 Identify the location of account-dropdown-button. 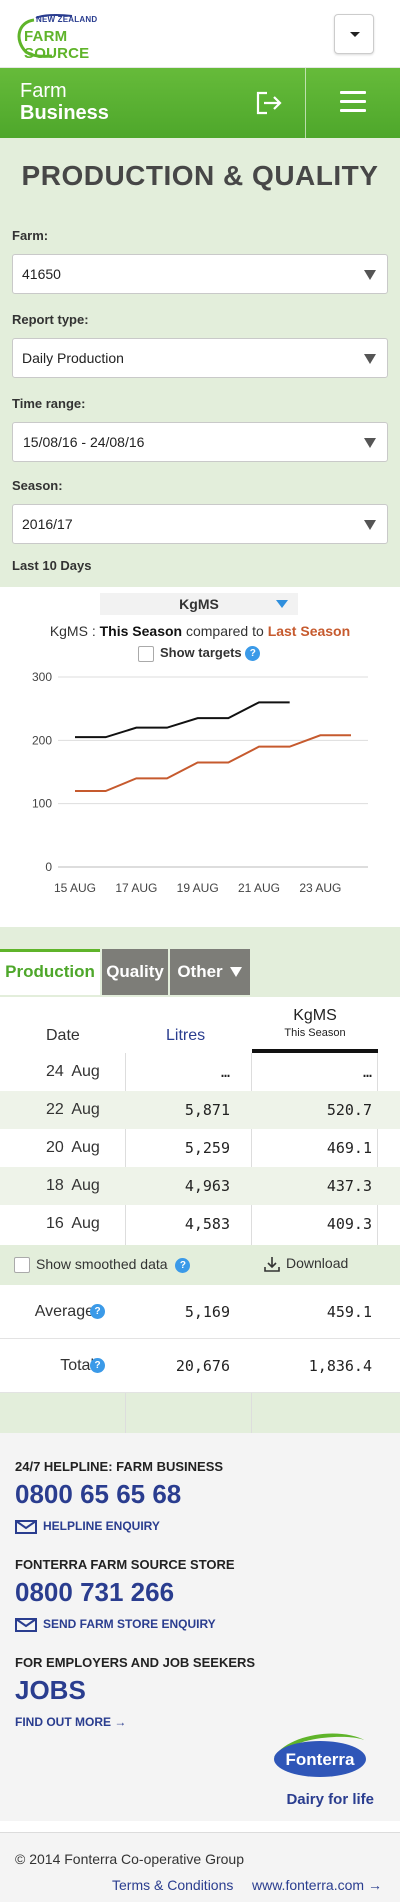
(354, 34).